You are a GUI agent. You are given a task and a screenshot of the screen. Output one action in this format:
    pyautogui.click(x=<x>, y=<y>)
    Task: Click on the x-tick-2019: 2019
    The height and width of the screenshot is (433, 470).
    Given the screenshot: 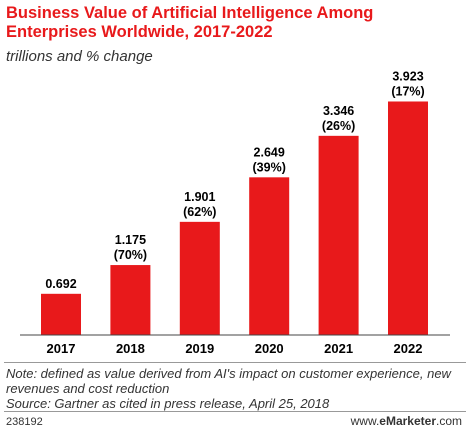 What is the action you would take?
    pyautogui.click(x=199, y=348)
    